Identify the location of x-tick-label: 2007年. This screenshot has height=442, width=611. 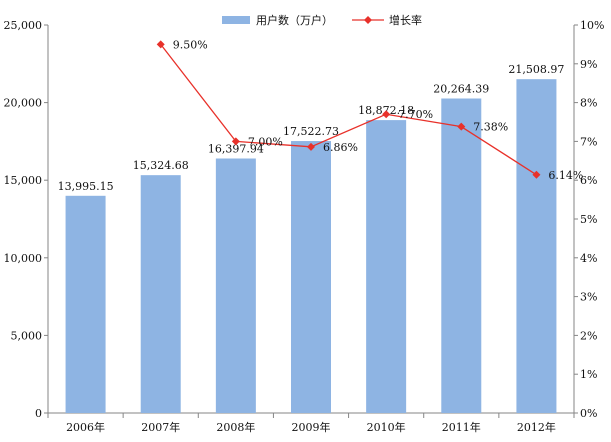
(160, 427).